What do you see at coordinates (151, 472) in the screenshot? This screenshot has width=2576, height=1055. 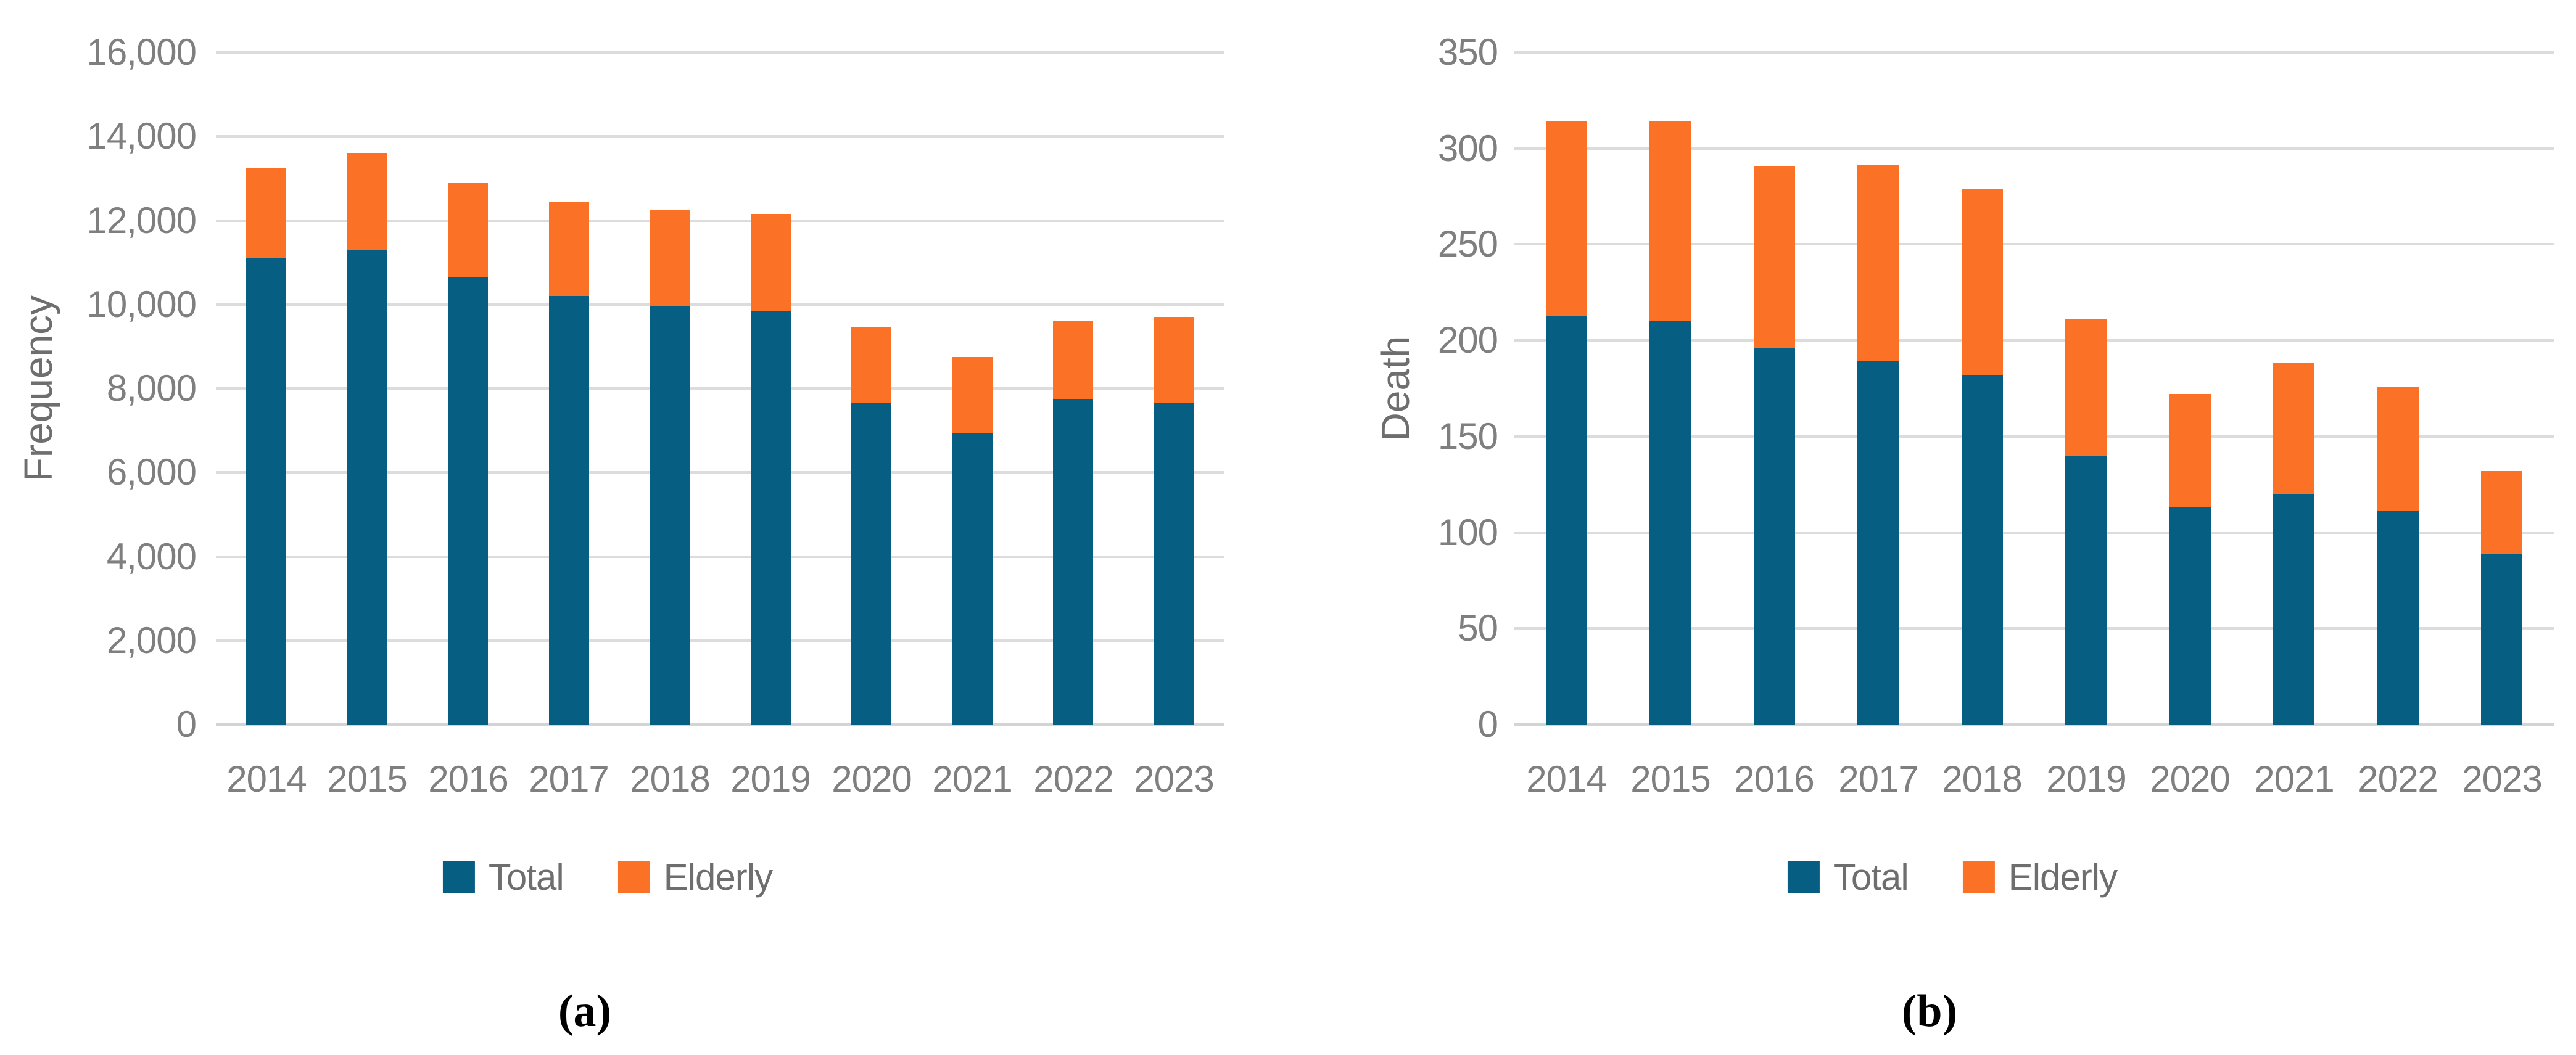 I see `y-axis-tick-label: 6,000` at bounding box center [151, 472].